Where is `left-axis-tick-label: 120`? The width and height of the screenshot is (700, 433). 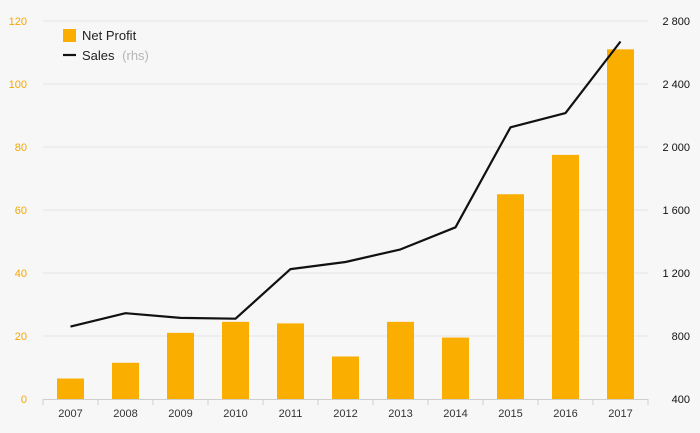 left-axis-tick-label: 120 is located at coordinates (18, 22).